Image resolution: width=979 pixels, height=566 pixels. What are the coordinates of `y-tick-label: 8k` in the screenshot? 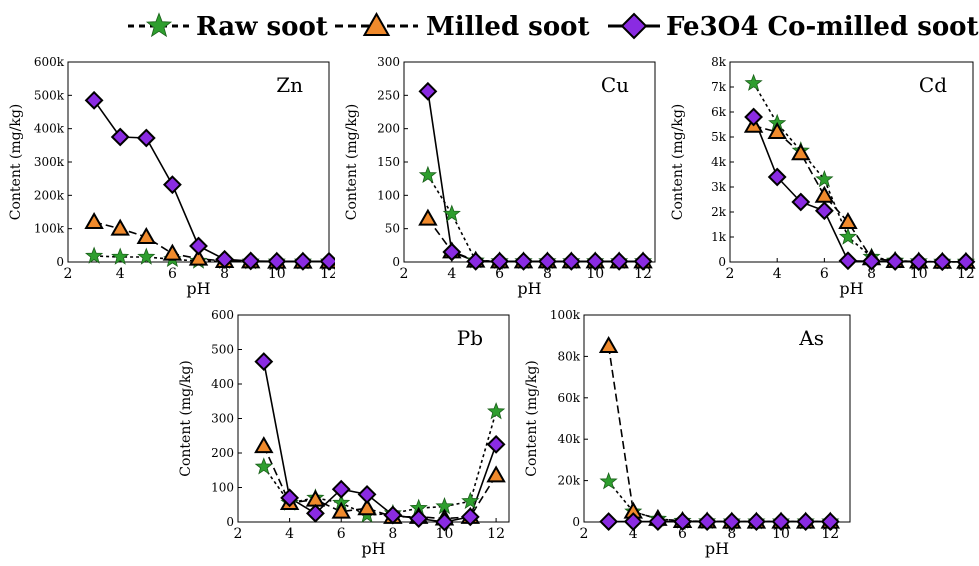 It's located at (719, 62).